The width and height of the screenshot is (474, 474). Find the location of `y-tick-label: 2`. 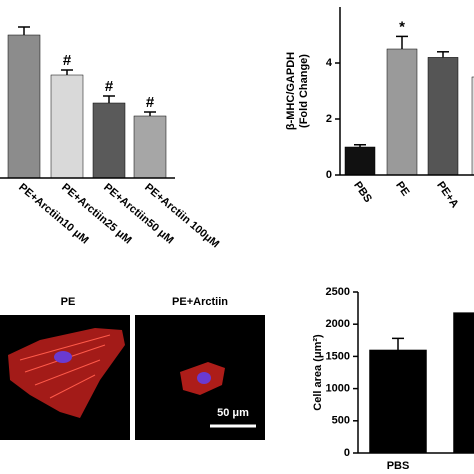

y-tick-label: 2 is located at coordinates (329, 119).